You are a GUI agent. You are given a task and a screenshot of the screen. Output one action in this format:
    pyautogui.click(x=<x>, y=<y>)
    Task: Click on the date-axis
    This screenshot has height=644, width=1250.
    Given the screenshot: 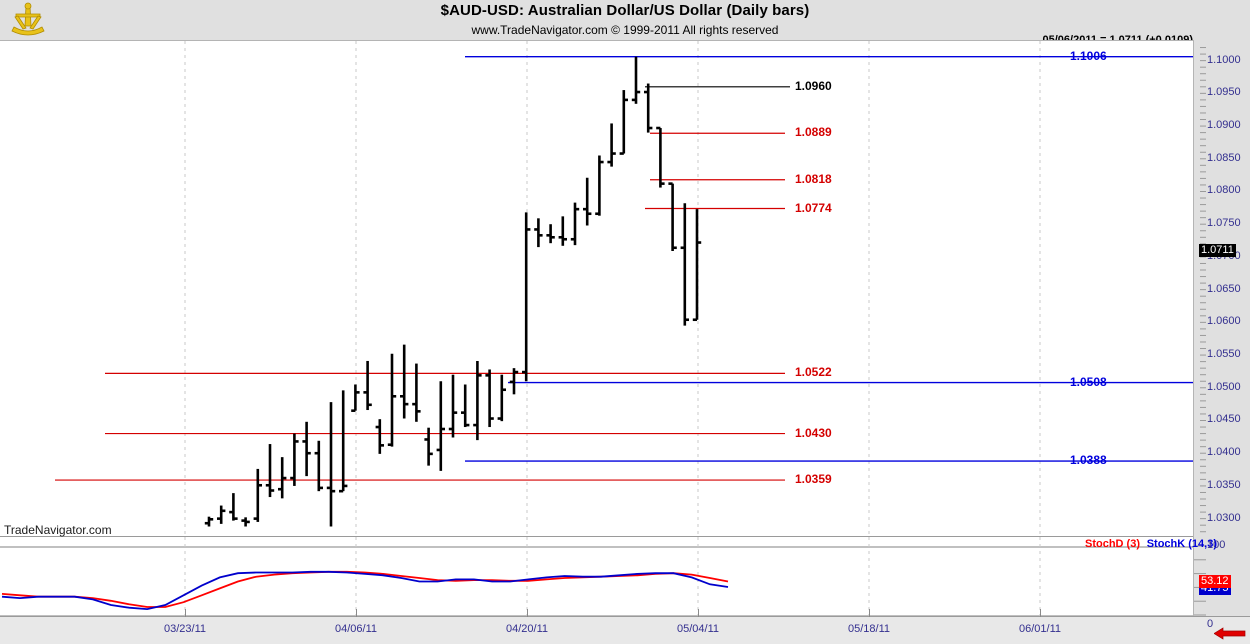 What is the action you would take?
    pyautogui.click(x=625, y=630)
    